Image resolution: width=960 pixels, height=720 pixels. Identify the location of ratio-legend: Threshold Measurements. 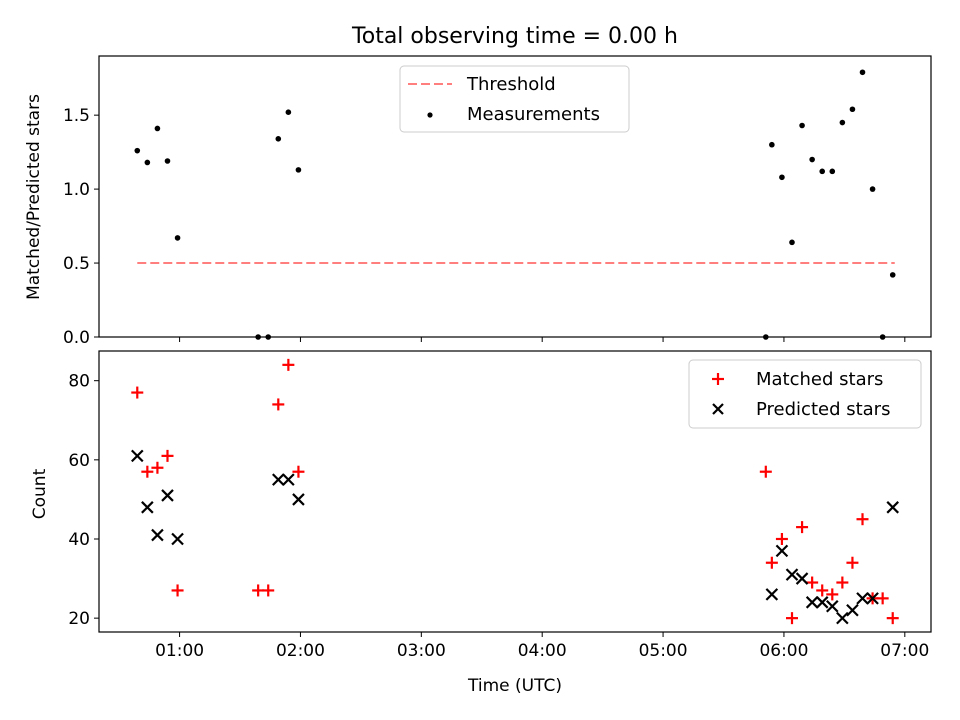
(514, 99).